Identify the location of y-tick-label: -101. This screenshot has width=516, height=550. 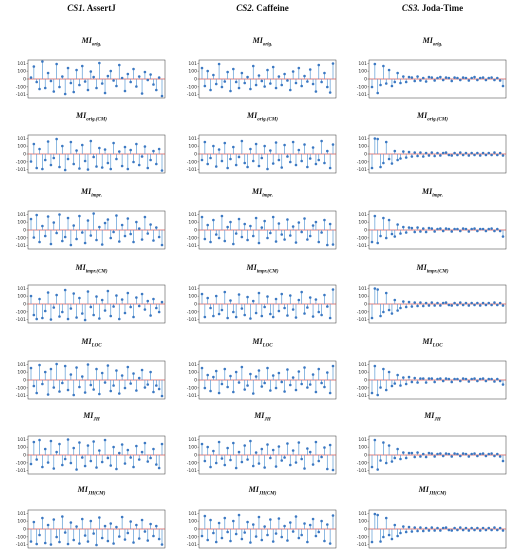
(21, 320).